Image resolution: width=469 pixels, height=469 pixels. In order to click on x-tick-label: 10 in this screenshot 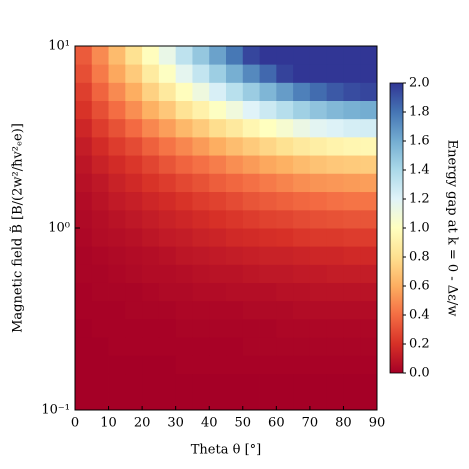, I will do `click(108, 423)`.